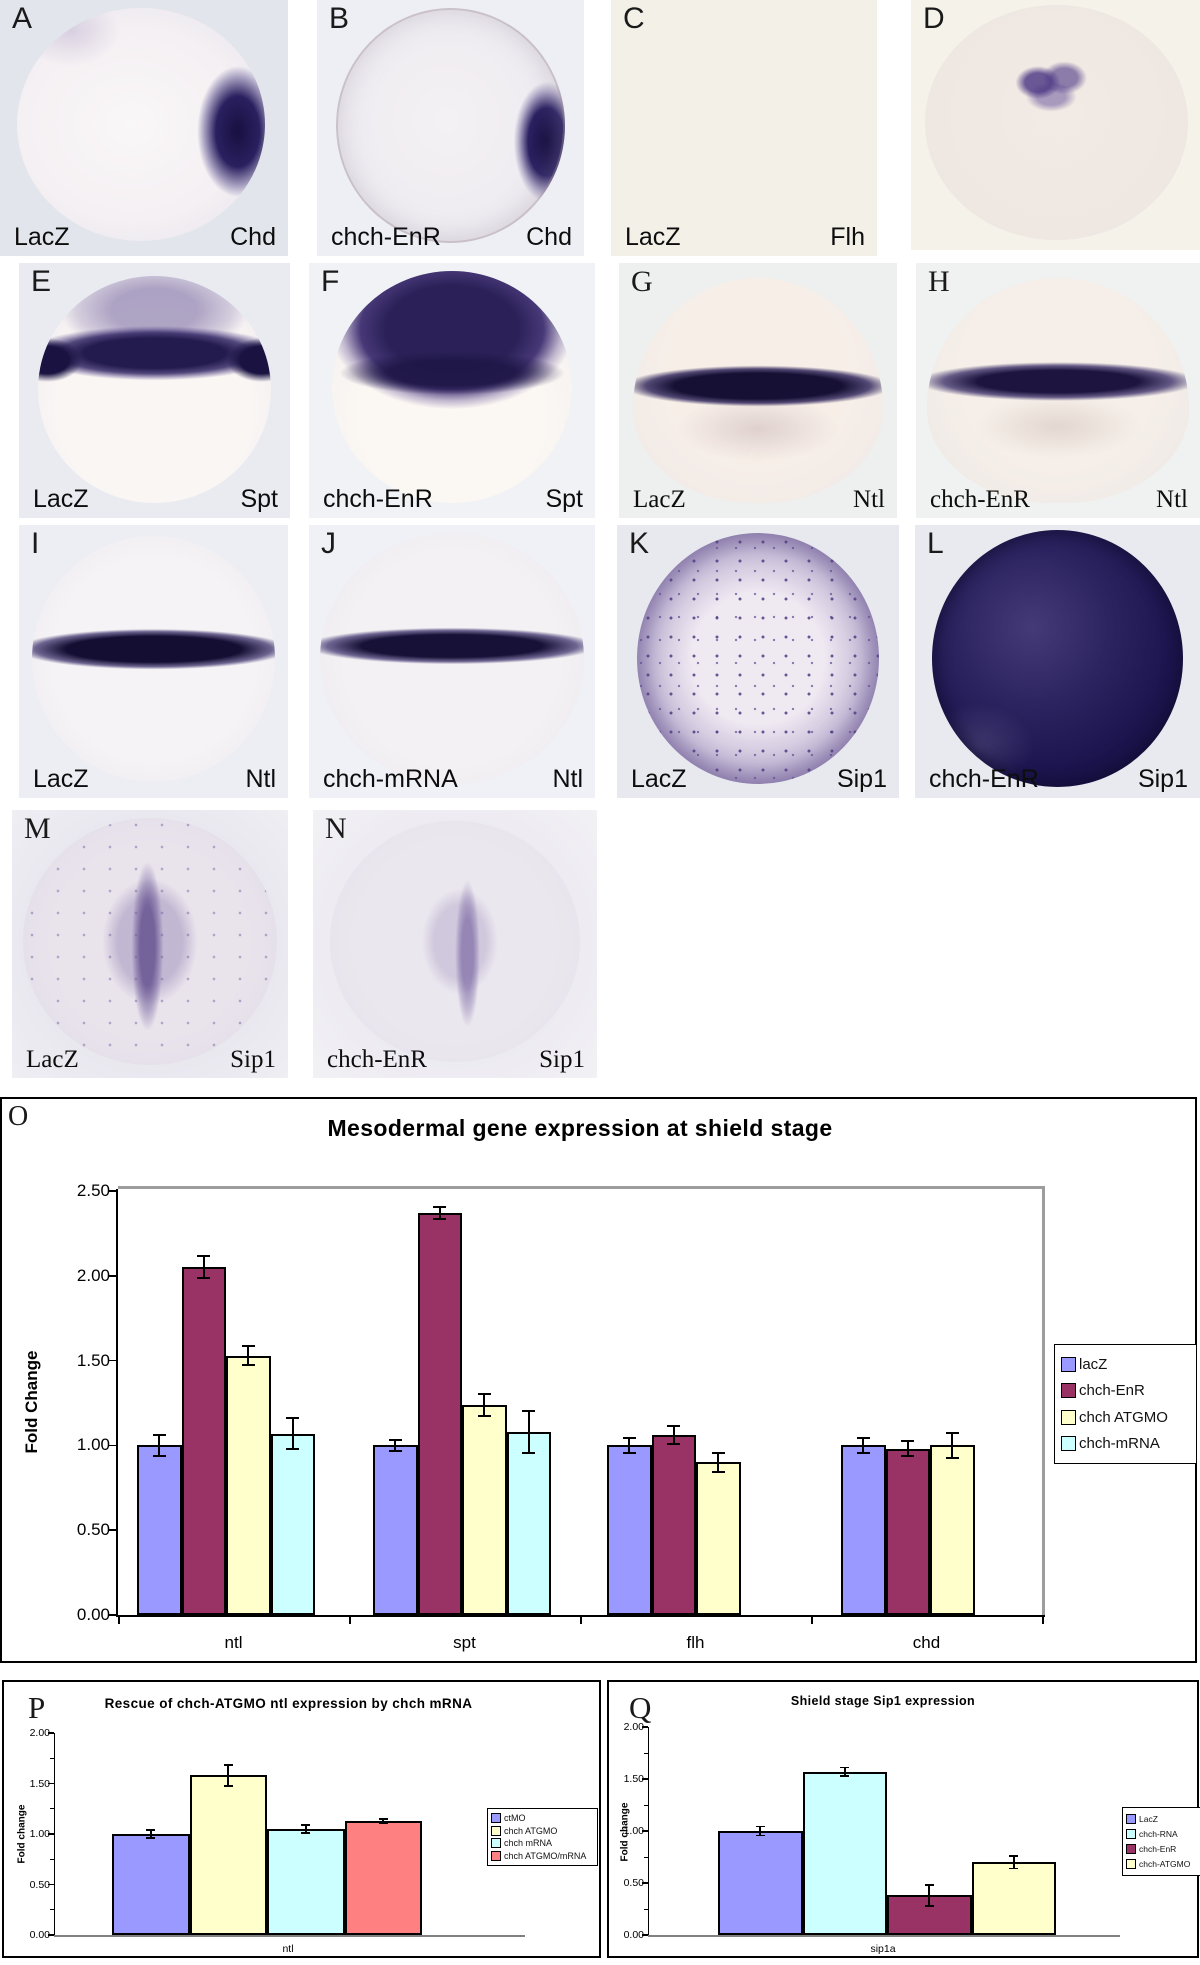  What do you see at coordinates (144, 128) in the screenshot?
I see `micrograph-panel-a: A LacZ Chd` at bounding box center [144, 128].